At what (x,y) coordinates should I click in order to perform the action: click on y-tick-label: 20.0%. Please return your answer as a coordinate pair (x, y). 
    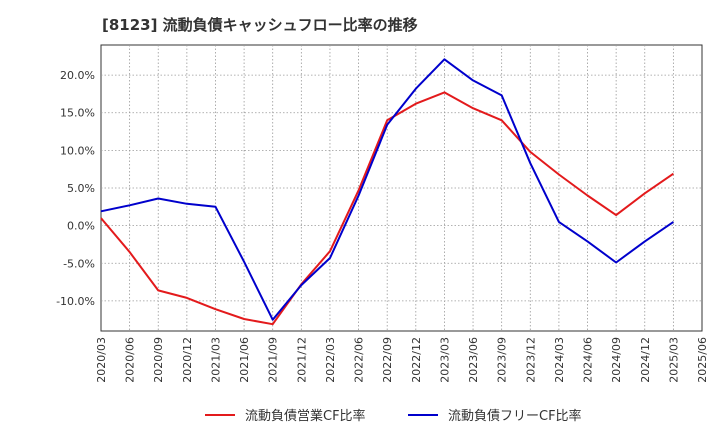
    Looking at the image, I should click on (77, 75).